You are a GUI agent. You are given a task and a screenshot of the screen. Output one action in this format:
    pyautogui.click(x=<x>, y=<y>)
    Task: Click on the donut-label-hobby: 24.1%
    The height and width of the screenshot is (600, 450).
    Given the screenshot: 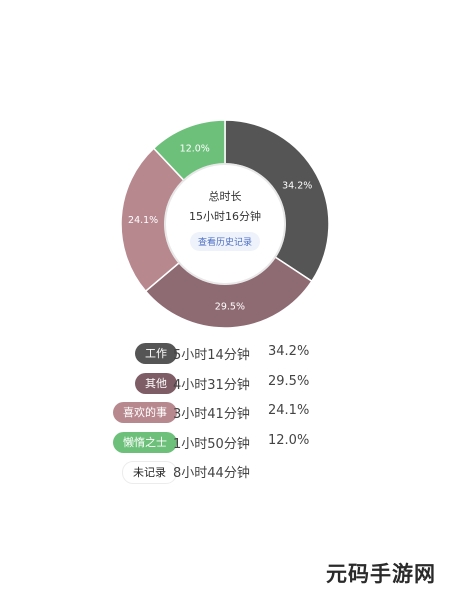 What is the action you would take?
    pyautogui.click(x=143, y=220)
    